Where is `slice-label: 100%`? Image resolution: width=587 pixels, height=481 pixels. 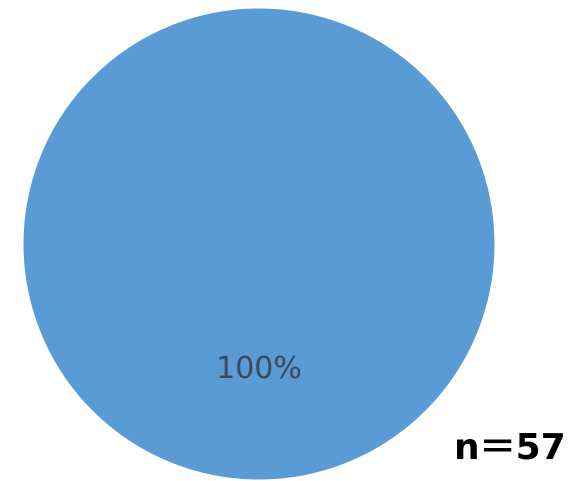 slice-label: 100% is located at coordinates (259, 368).